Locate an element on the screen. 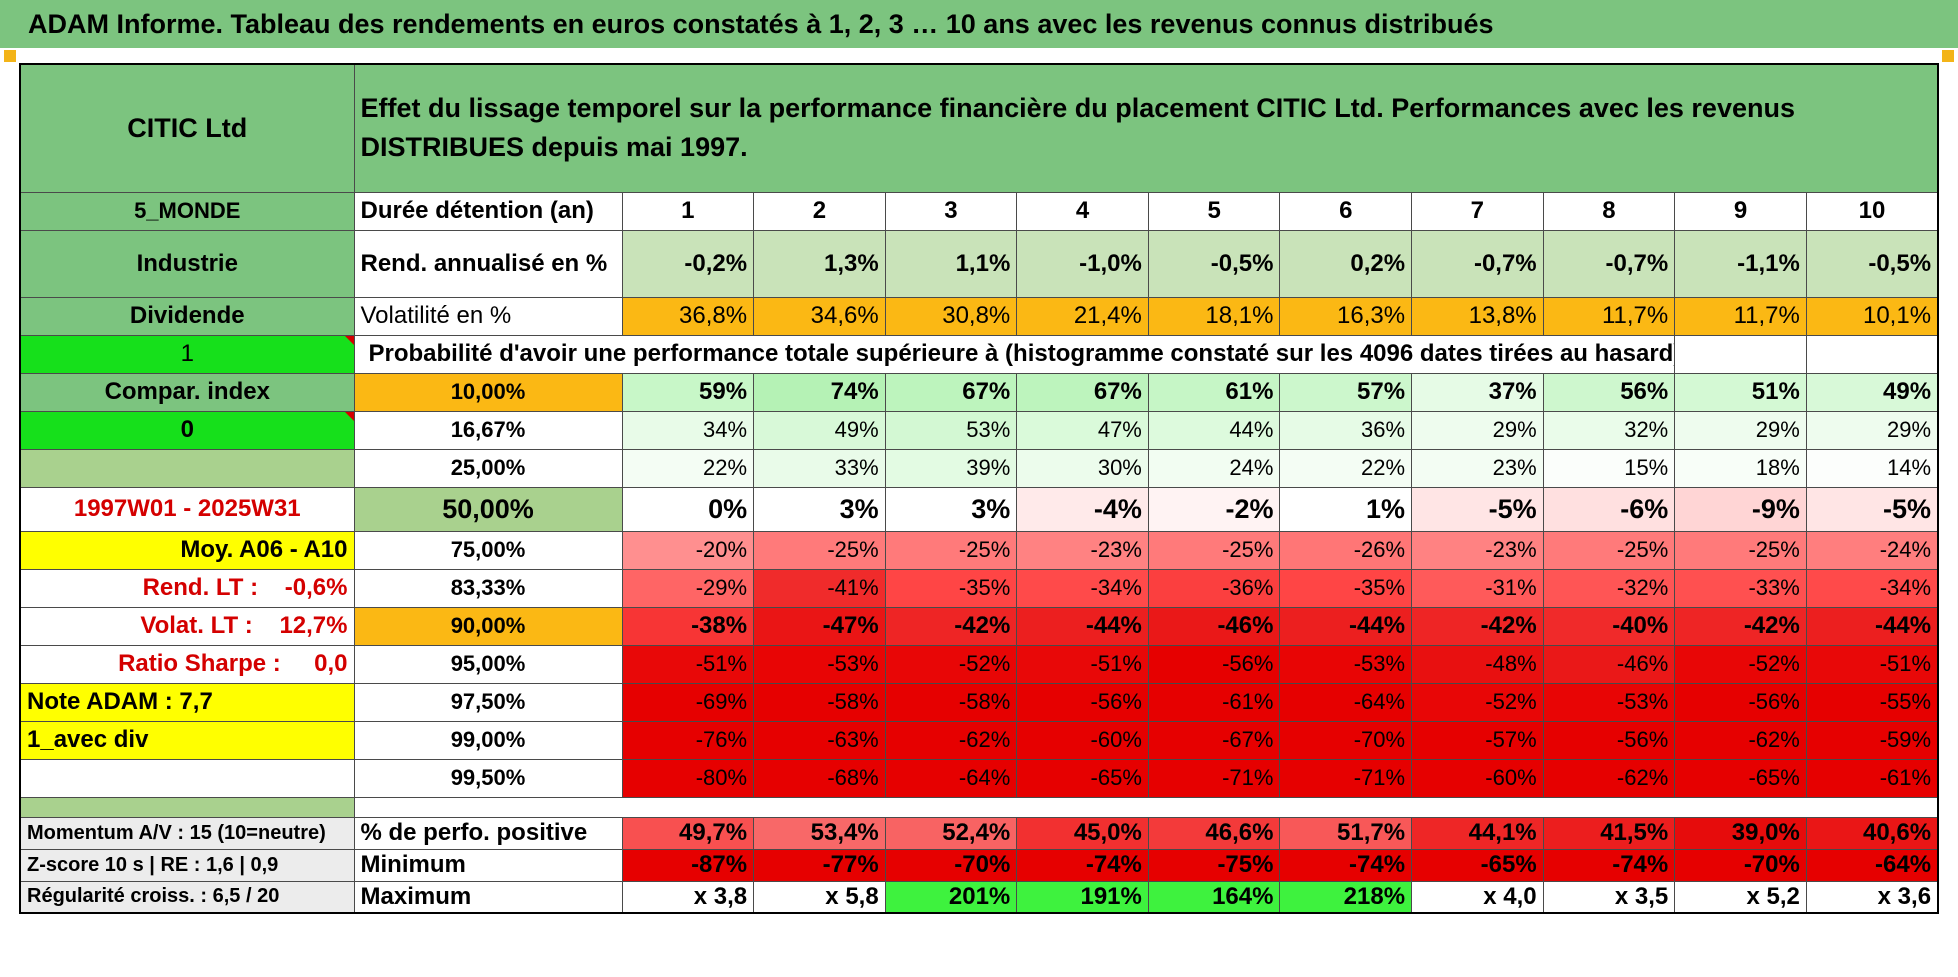 The width and height of the screenshot is (1958, 977). probability-value: -23% is located at coordinates (1082, 550).